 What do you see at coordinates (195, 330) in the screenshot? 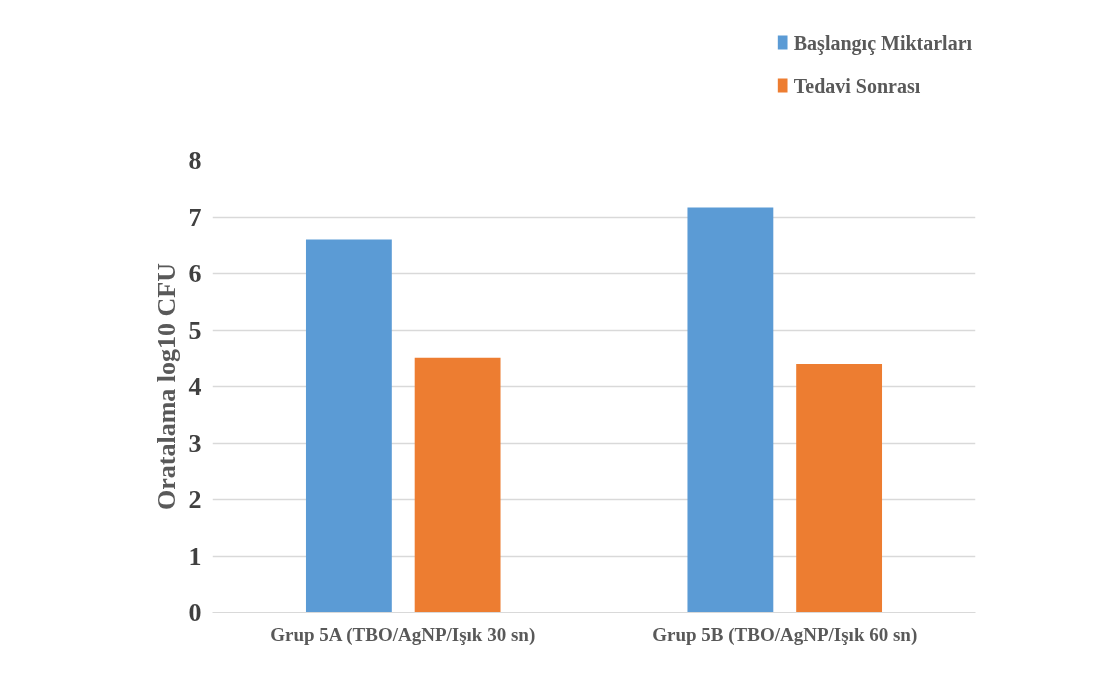
I see `y-tick-label: 5` at bounding box center [195, 330].